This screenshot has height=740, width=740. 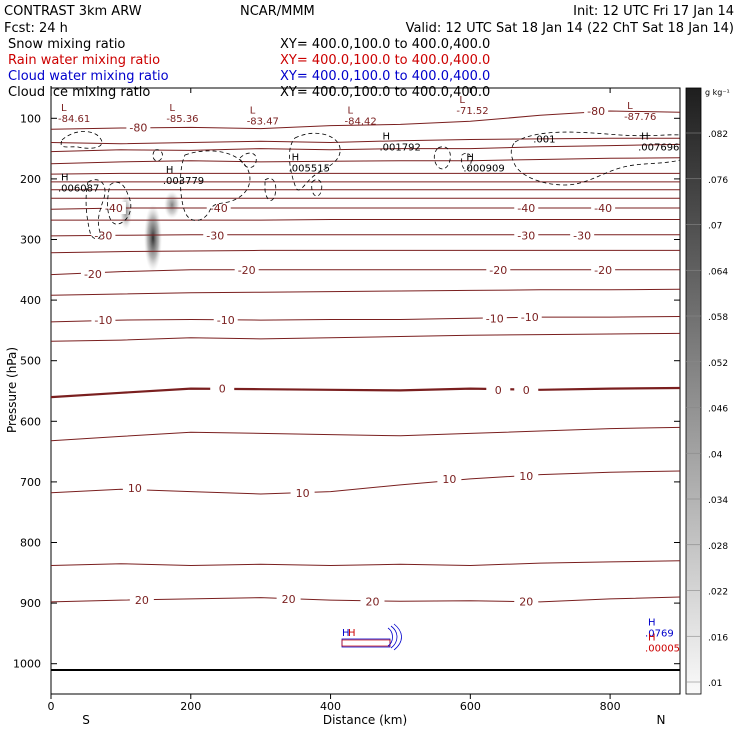 I want to click on extremum-value: .006087, so click(x=78, y=189).